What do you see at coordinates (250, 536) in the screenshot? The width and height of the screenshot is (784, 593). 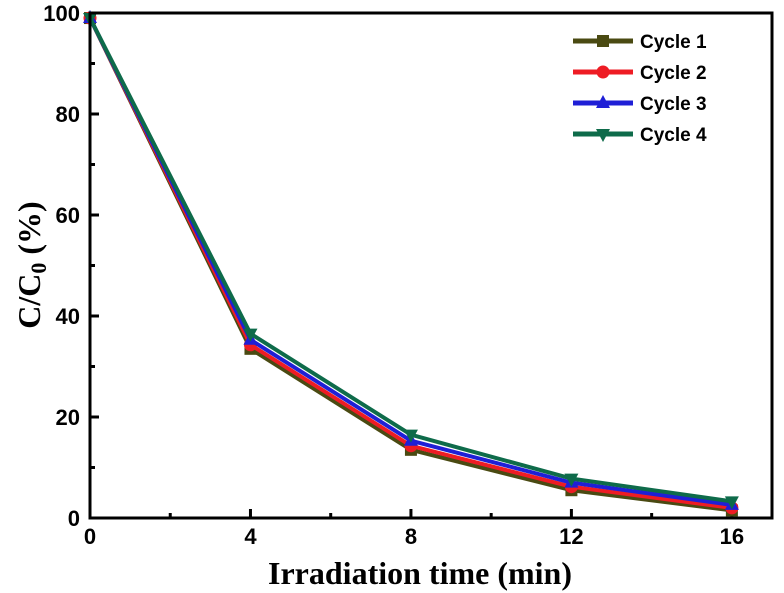 I see `x-tick-label: 4` at bounding box center [250, 536].